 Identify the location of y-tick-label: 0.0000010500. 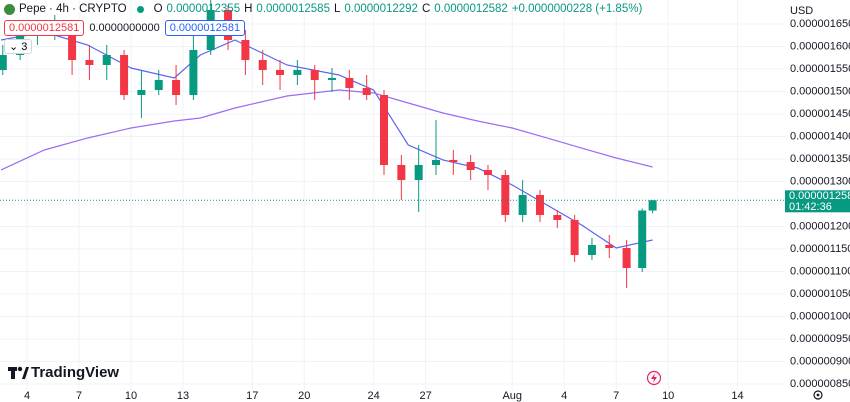
(820, 294).